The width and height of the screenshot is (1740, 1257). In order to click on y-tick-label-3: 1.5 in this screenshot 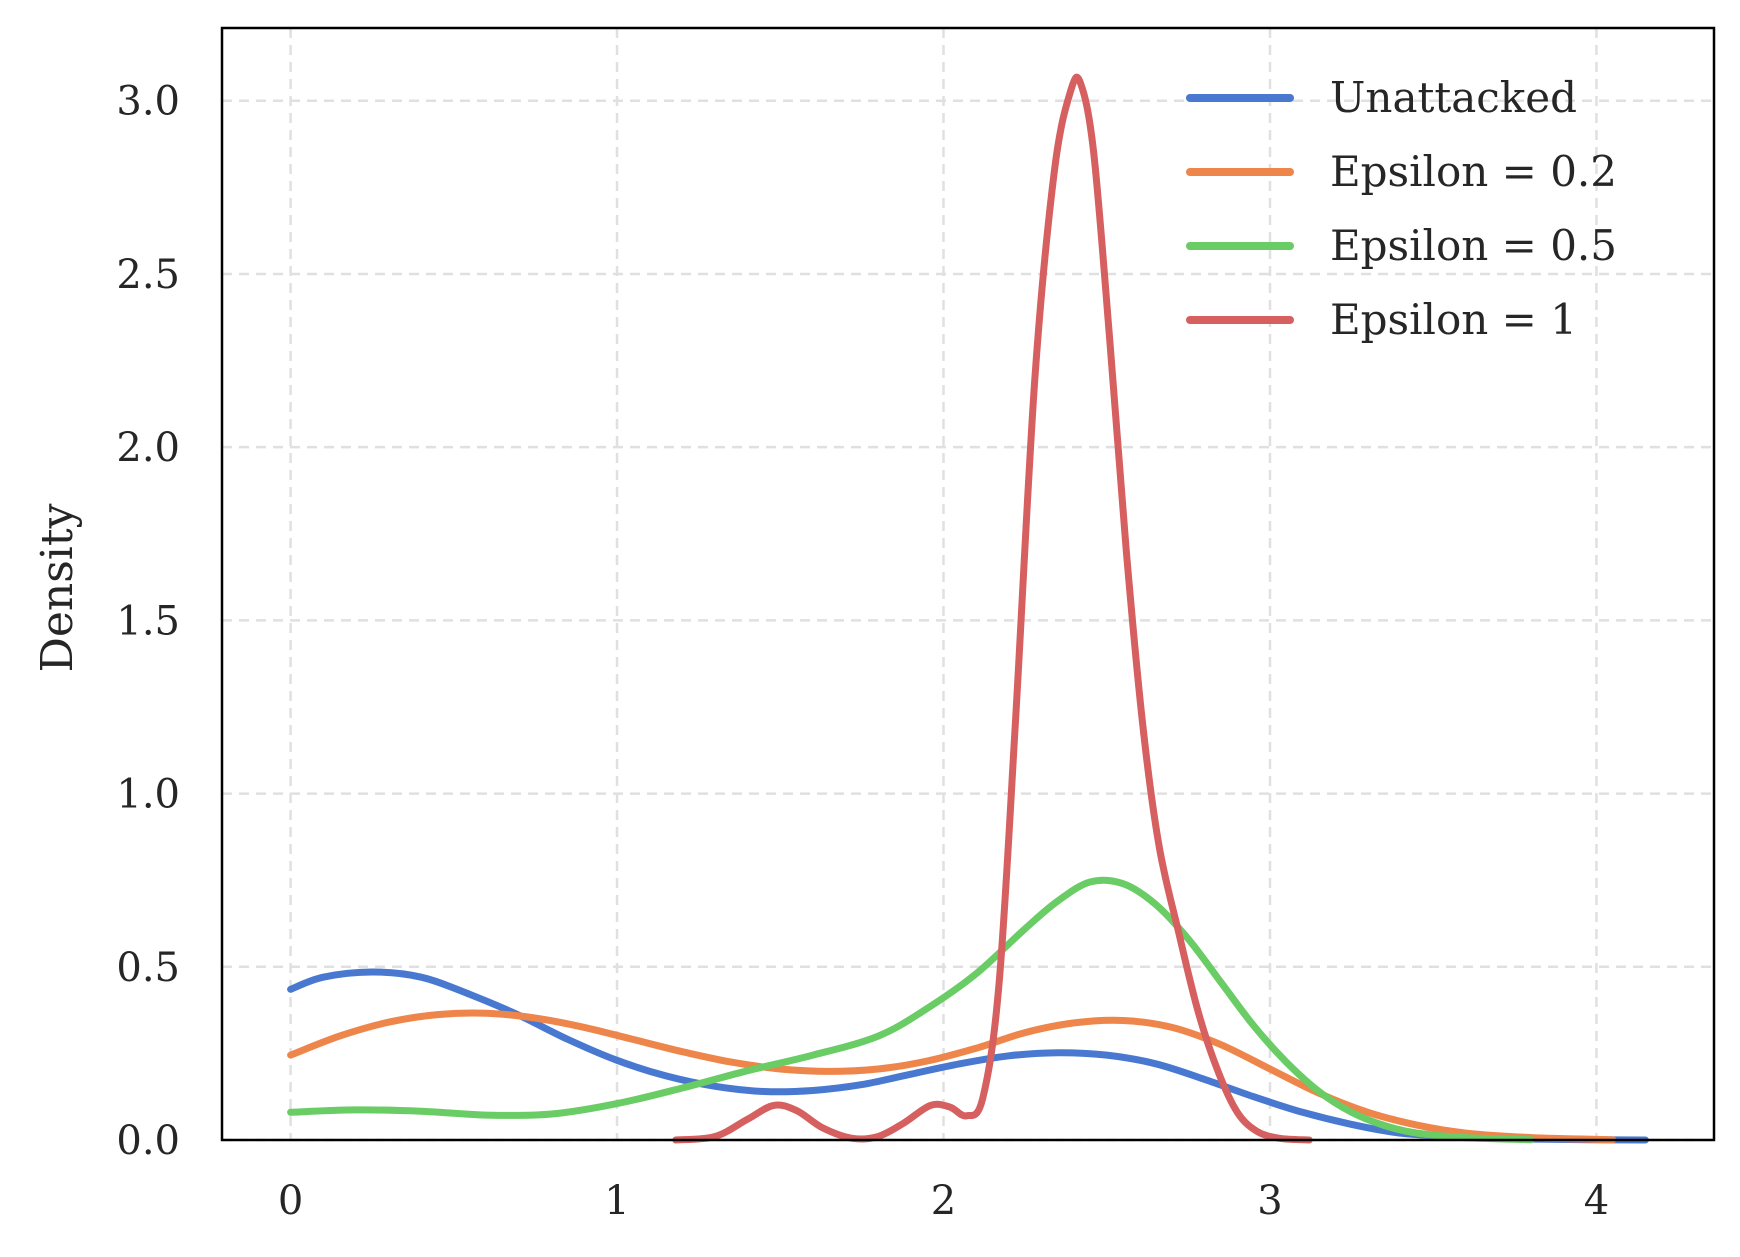, I will do `click(148, 621)`.